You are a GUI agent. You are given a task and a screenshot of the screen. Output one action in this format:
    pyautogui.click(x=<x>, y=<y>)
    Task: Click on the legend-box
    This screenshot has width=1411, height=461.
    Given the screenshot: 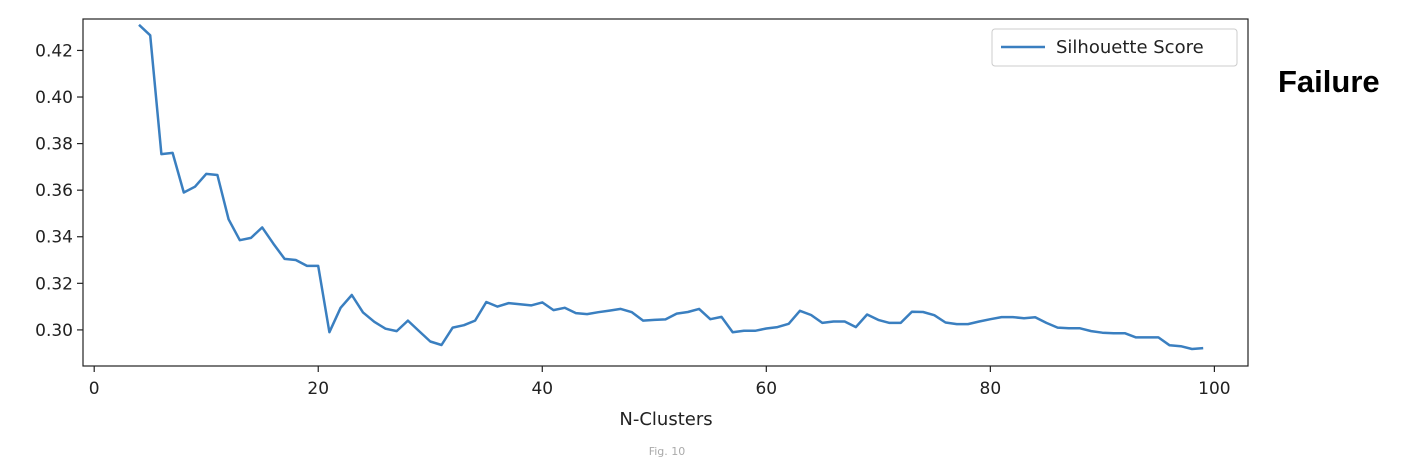 What is the action you would take?
    pyautogui.click(x=1114, y=47)
    